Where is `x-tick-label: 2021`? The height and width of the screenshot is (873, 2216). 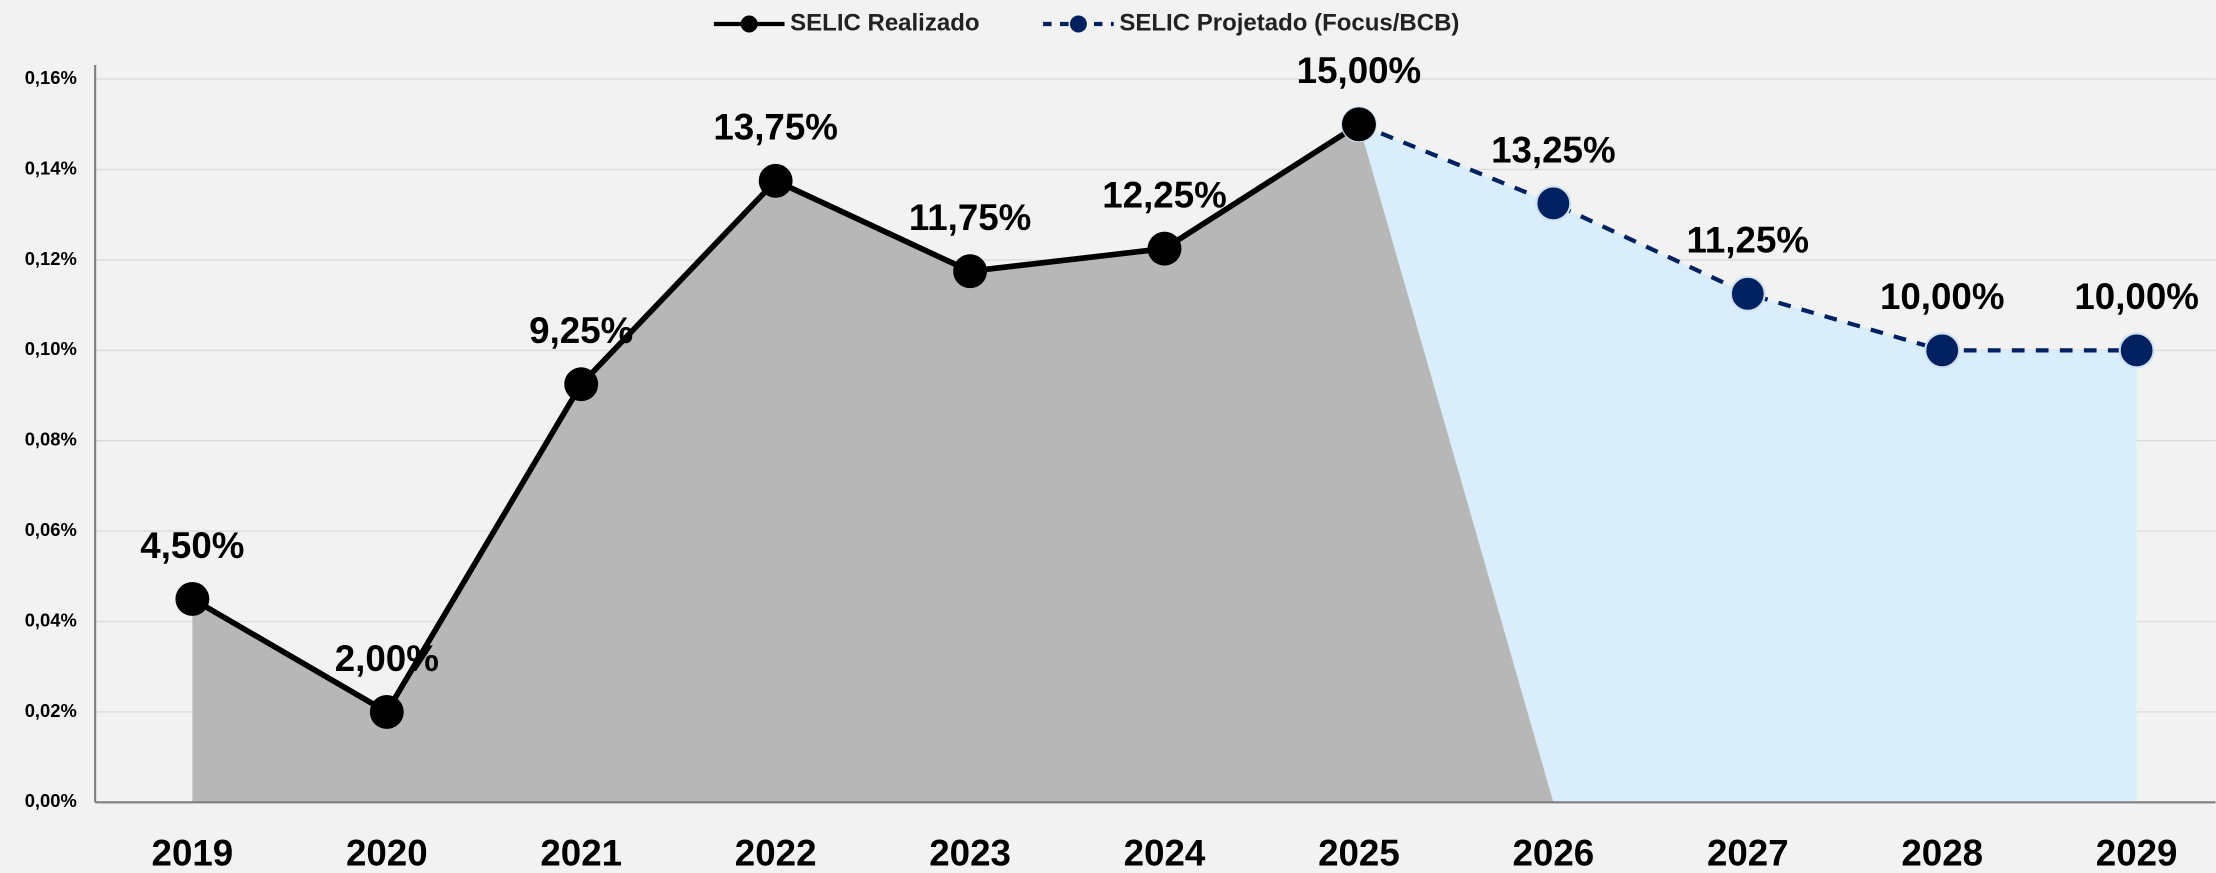
x-tick-label: 2021 is located at coordinates (581, 853).